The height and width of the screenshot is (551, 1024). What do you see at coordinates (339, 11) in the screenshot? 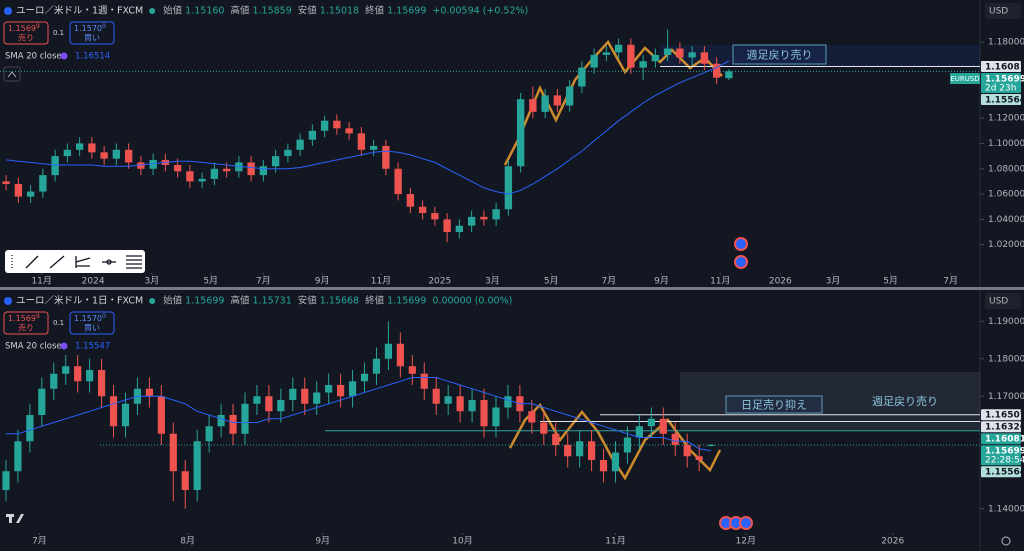
I see `header-l: 1.15018` at bounding box center [339, 11].